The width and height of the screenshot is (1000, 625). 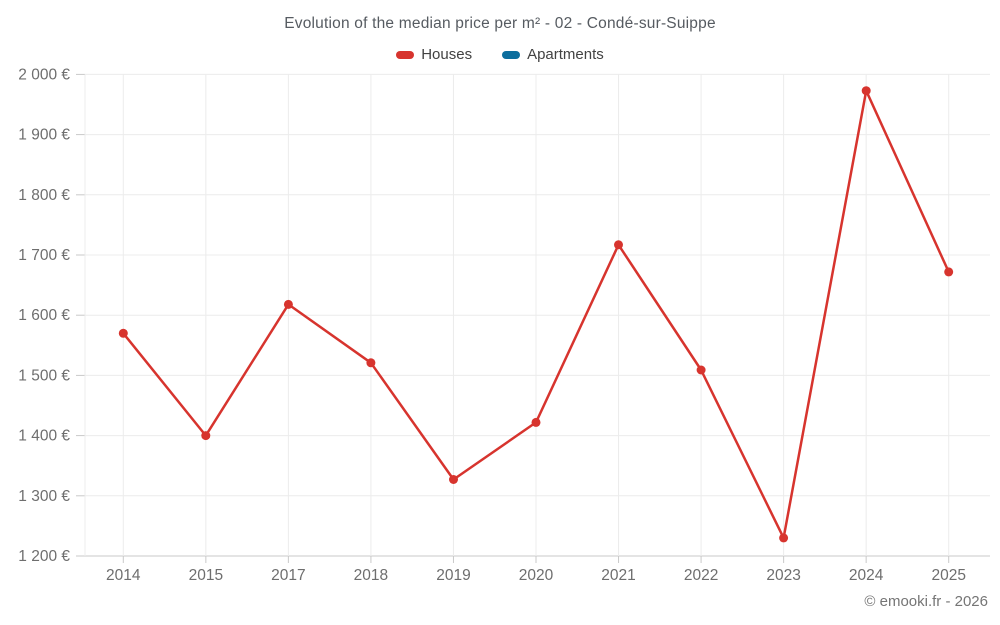 What do you see at coordinates (783, 575) in the screenshot?
I see `x-tick-label: 2023` at bounding box center [783, 575].